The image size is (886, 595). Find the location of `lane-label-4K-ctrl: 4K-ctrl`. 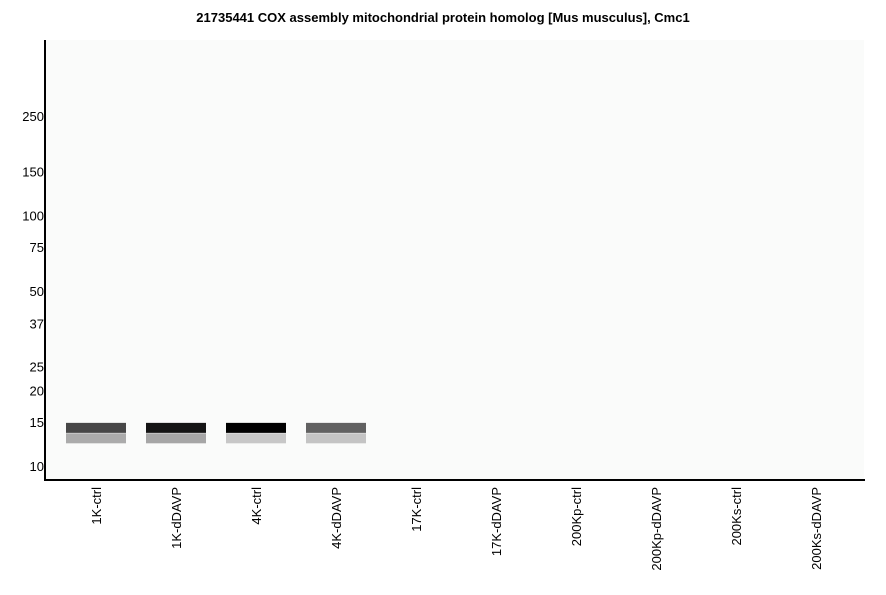

lane-label-4K-ctrl: 4K-ctrl is located at coordinates (256, 506).